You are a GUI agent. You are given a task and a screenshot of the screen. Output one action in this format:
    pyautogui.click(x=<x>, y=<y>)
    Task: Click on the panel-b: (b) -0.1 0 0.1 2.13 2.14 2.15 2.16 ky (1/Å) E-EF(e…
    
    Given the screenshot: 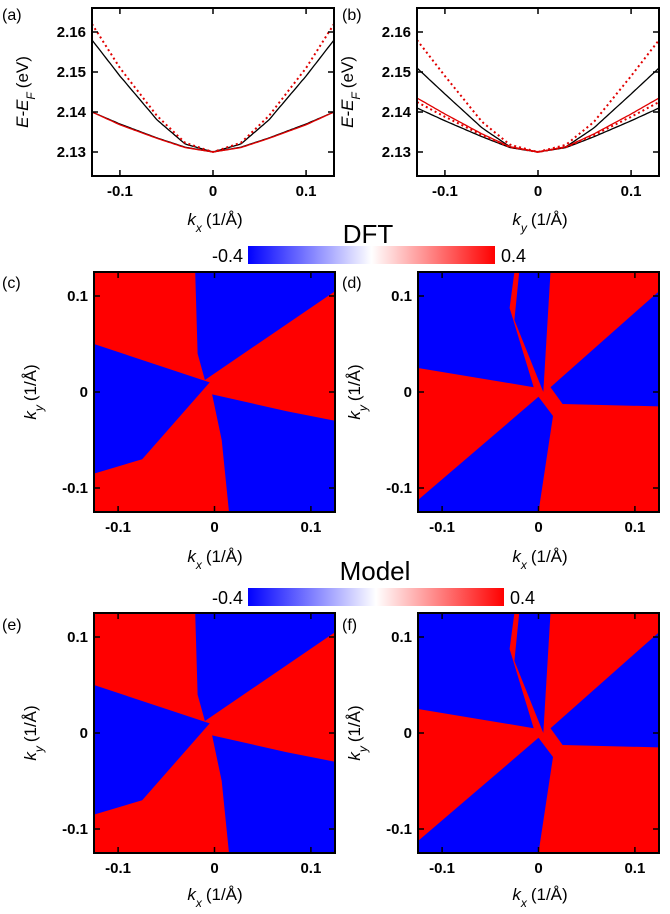 What is the action you would take?
    pyautogui.click(x=499, y=121)
    